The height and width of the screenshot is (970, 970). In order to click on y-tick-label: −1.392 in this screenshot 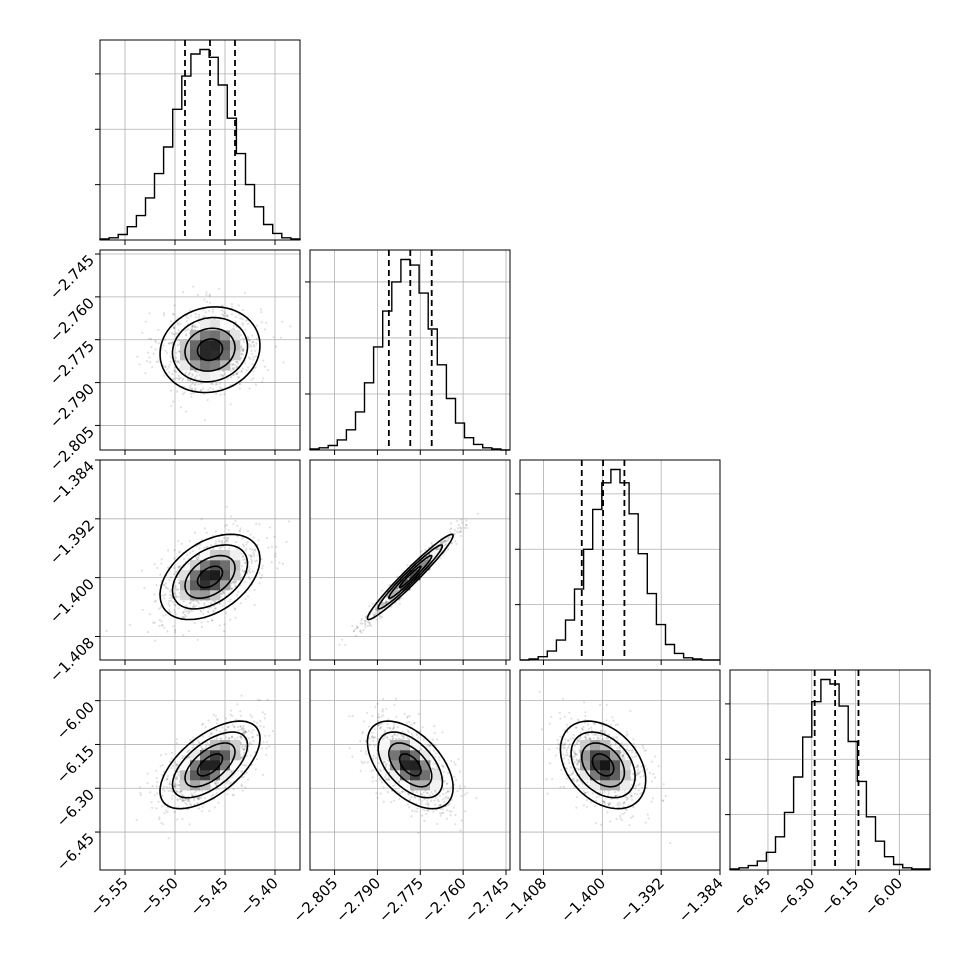, I will do `click(72, 542)`.